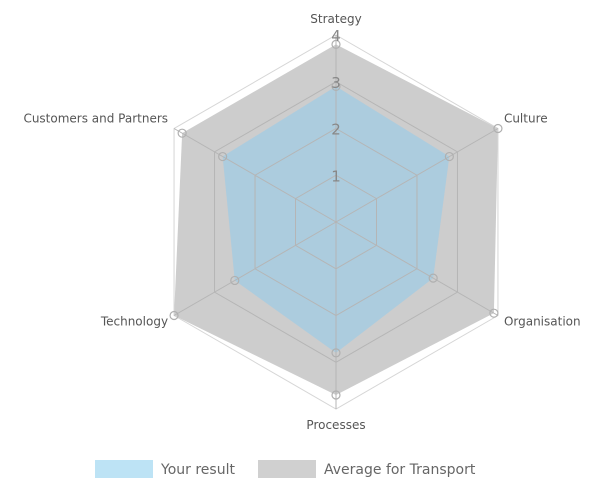  What do you see at coordinates (400, 470) in the screenshot?
I see `legend-label: Average for Transport` at bounding box center [400, 470].